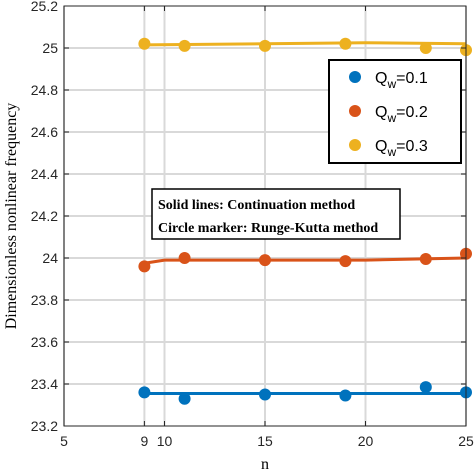 This screenshot has height=474, width=474. Describe the element at coordinates (44, 384) in the screenshot. I see `y-tick-label: 23.4` at that location.